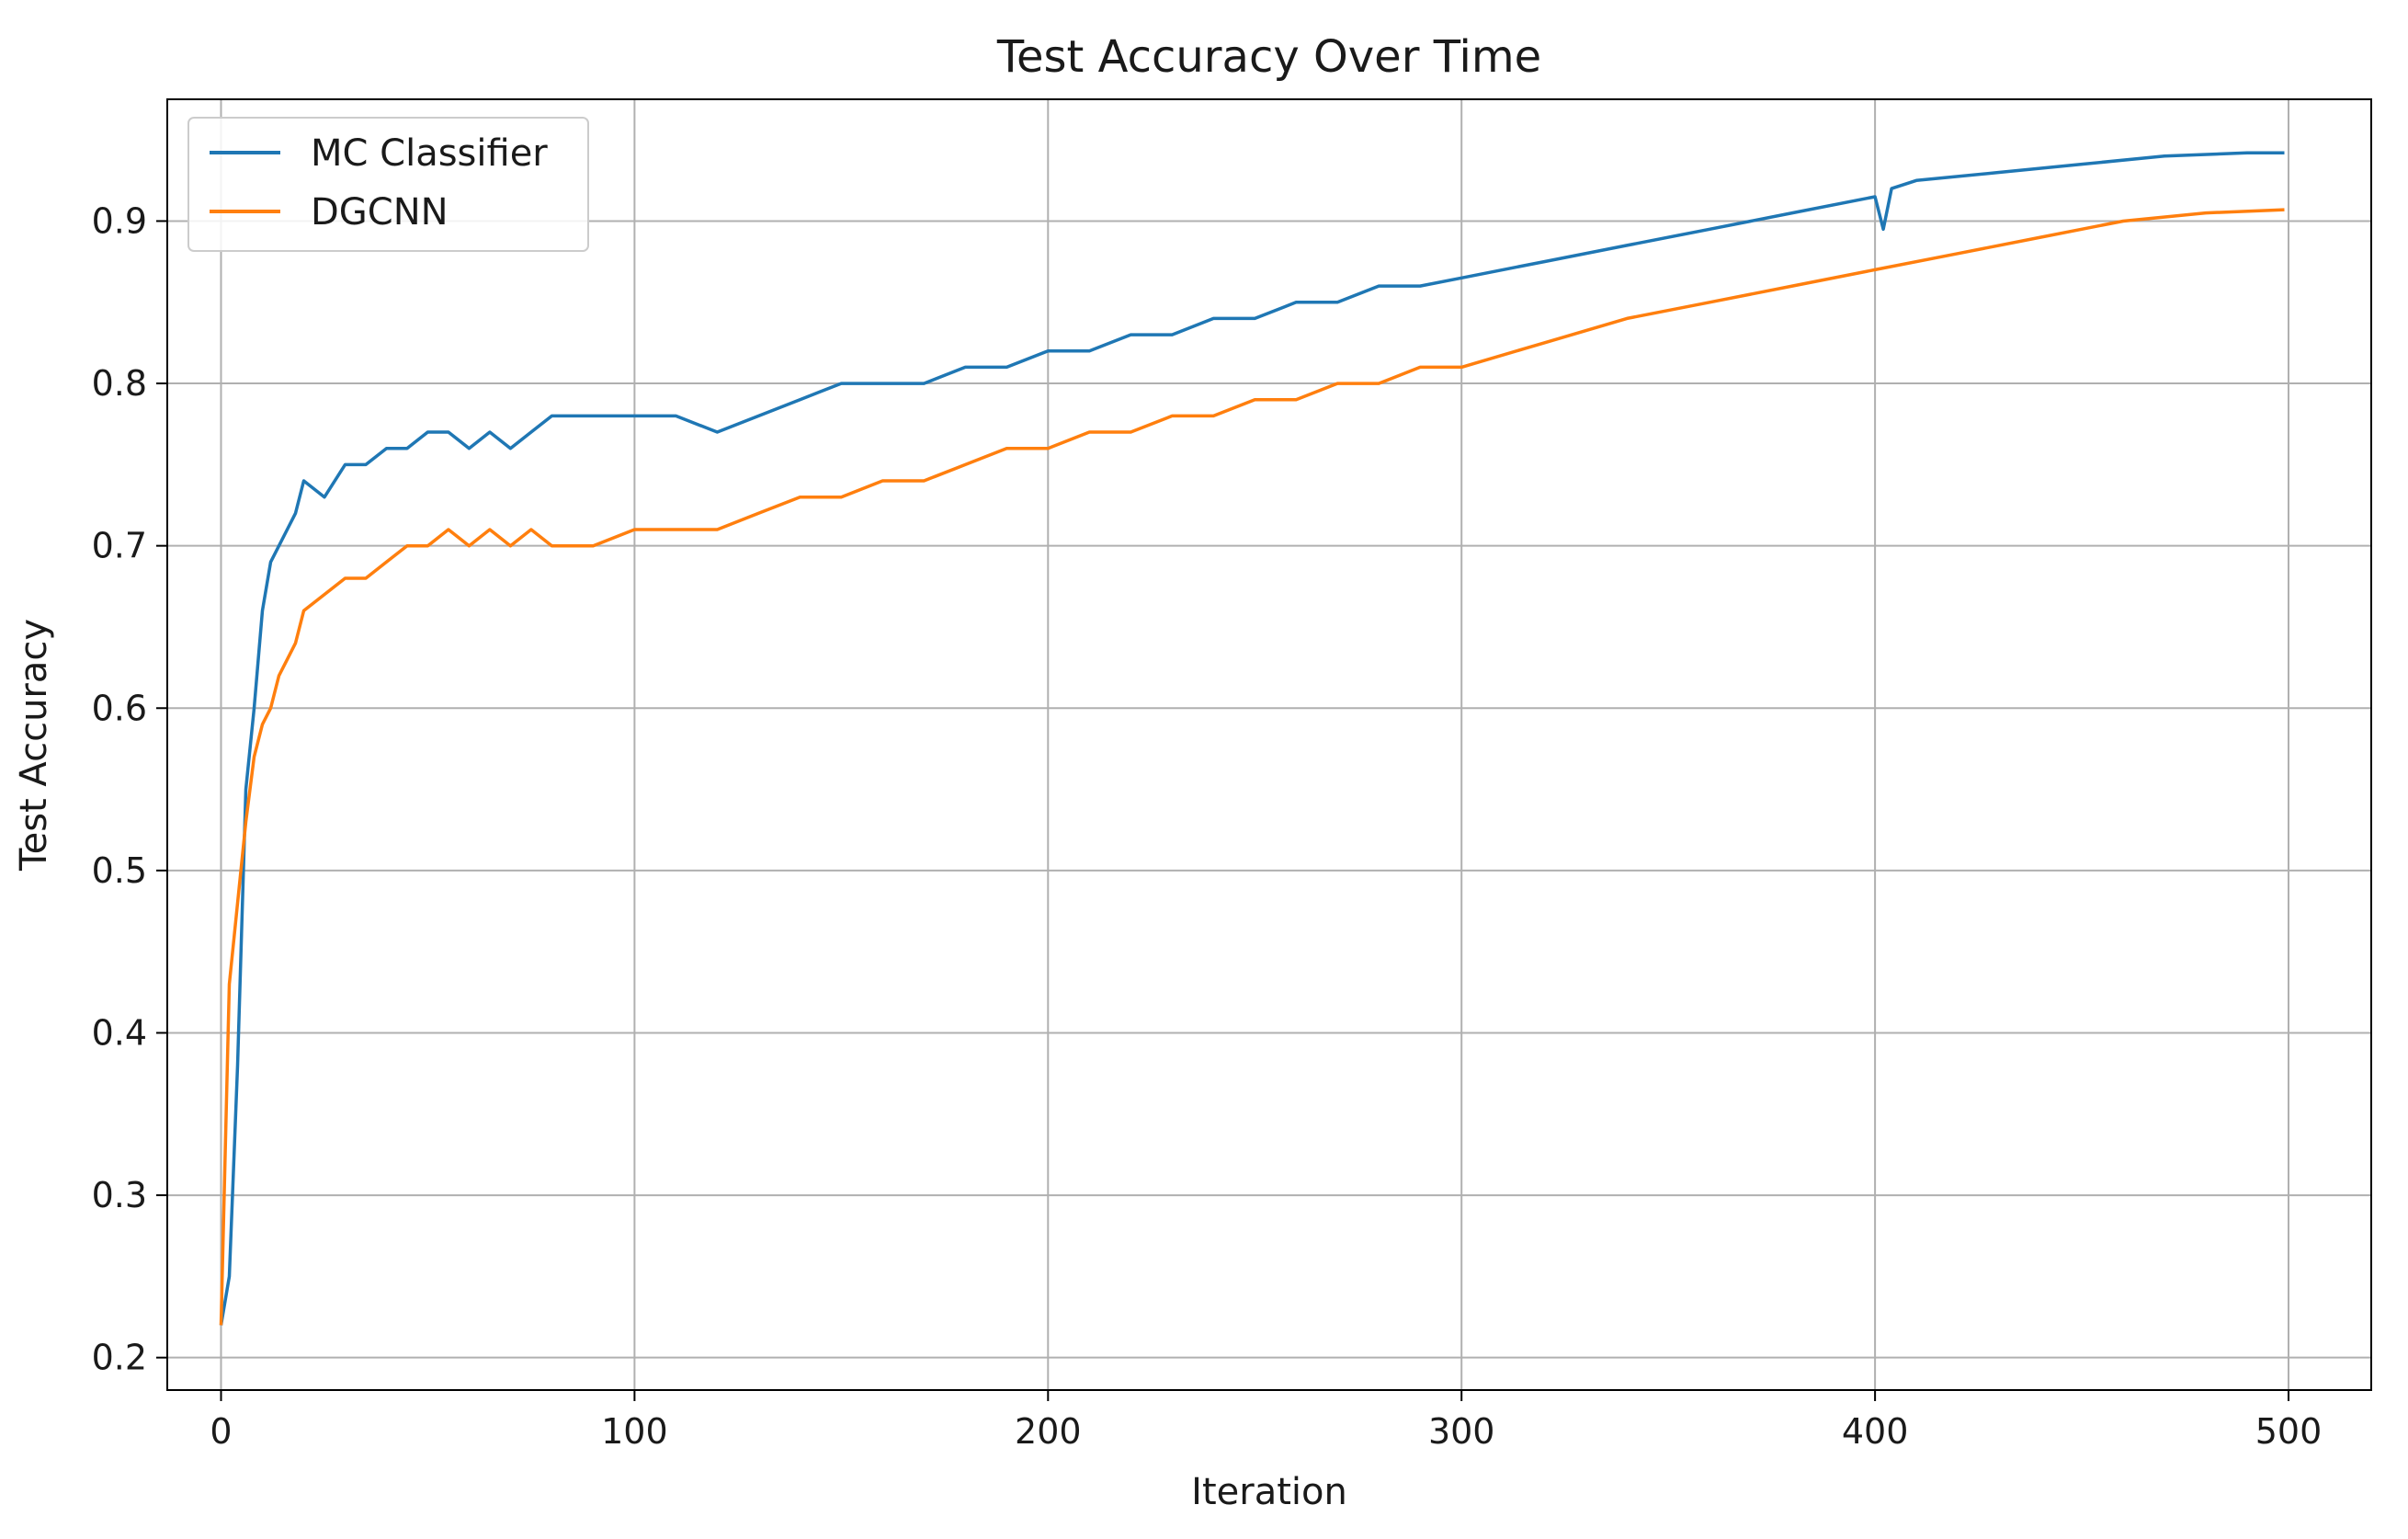  I want to click on legend-label-dgcnn: DGCNN, so click(380, 212).